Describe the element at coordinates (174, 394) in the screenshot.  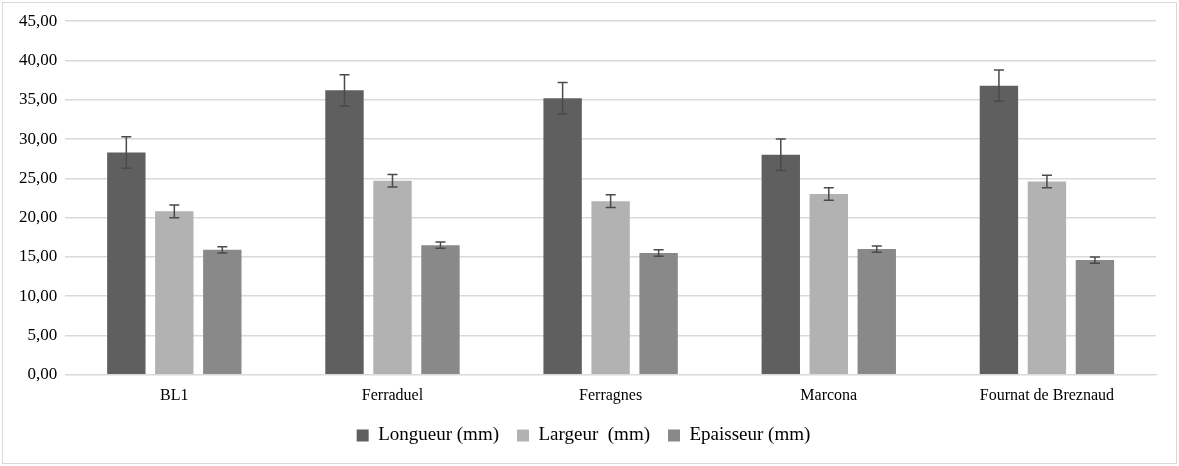
I see `x-tick-label: BL1` at that location.